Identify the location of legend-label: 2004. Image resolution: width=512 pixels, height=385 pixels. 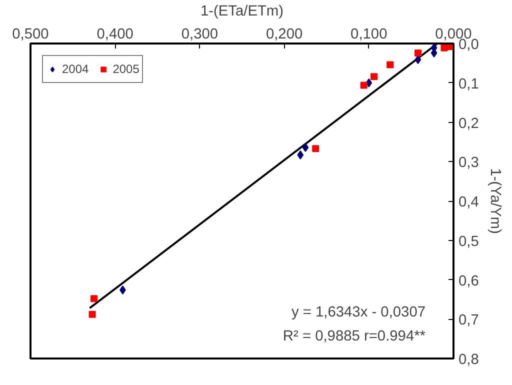
(75, 69).